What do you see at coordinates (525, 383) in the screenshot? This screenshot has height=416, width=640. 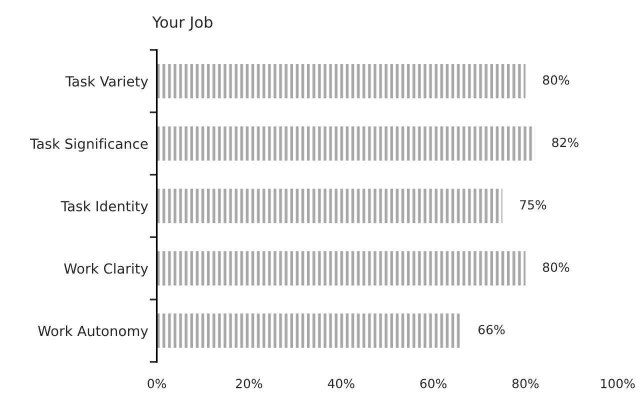 I see `x-tick-label: 80%` at bounding box center [525, 383].